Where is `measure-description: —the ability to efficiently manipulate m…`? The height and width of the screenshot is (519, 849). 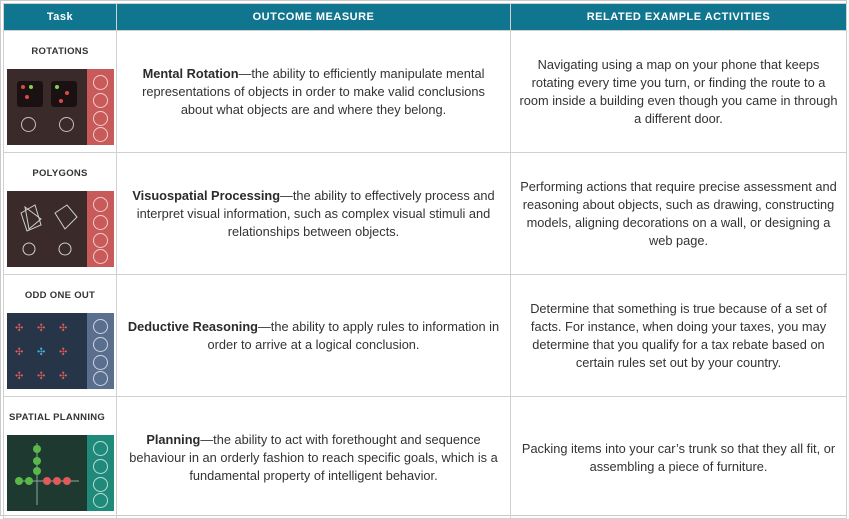 measure-description: —the ability to efficiently manipulate m… is located at coordinates (313, 91).